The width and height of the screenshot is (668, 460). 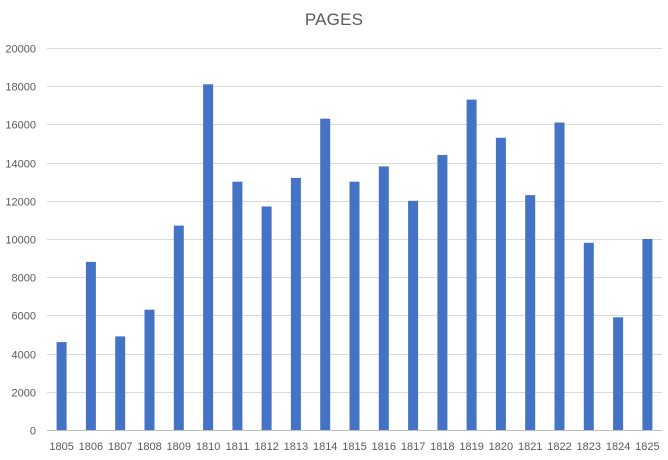 I want to click on x-tick-label: 1807, so click(x=120, y=447).